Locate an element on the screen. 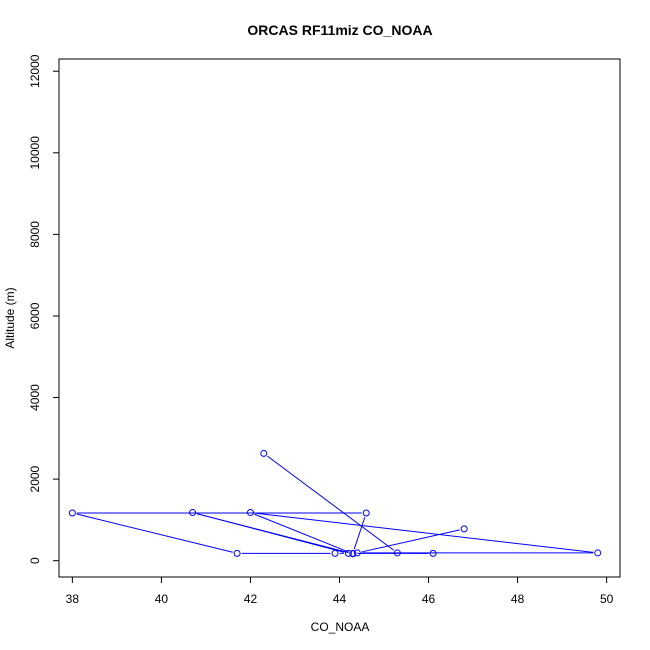  x-tick-label: 46 is located at coordinates (429, 599).